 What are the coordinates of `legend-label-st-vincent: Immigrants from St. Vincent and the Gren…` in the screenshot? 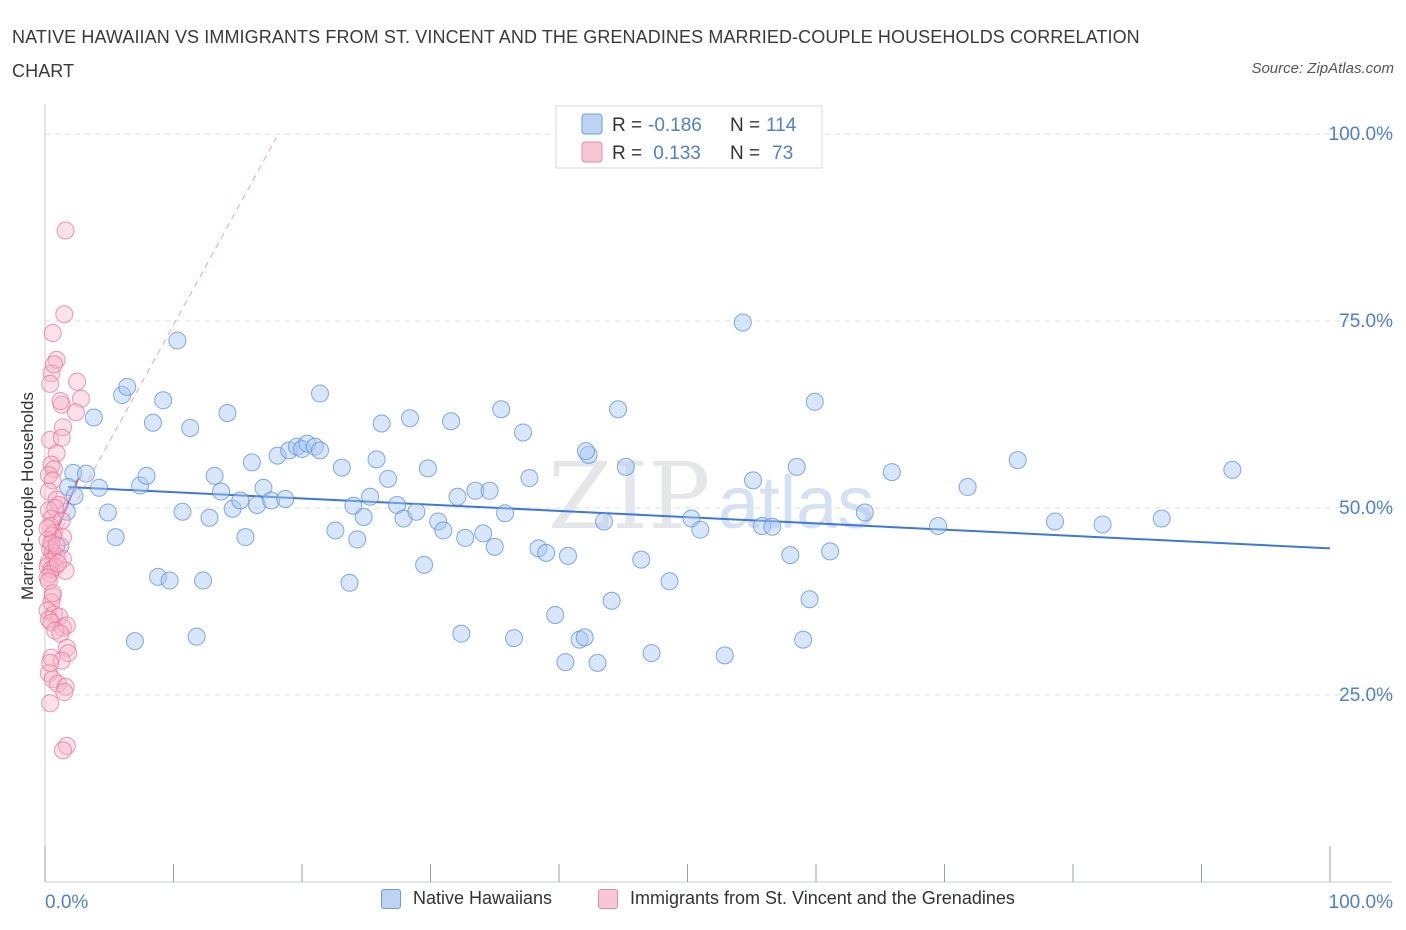 It's located at (822, 898).